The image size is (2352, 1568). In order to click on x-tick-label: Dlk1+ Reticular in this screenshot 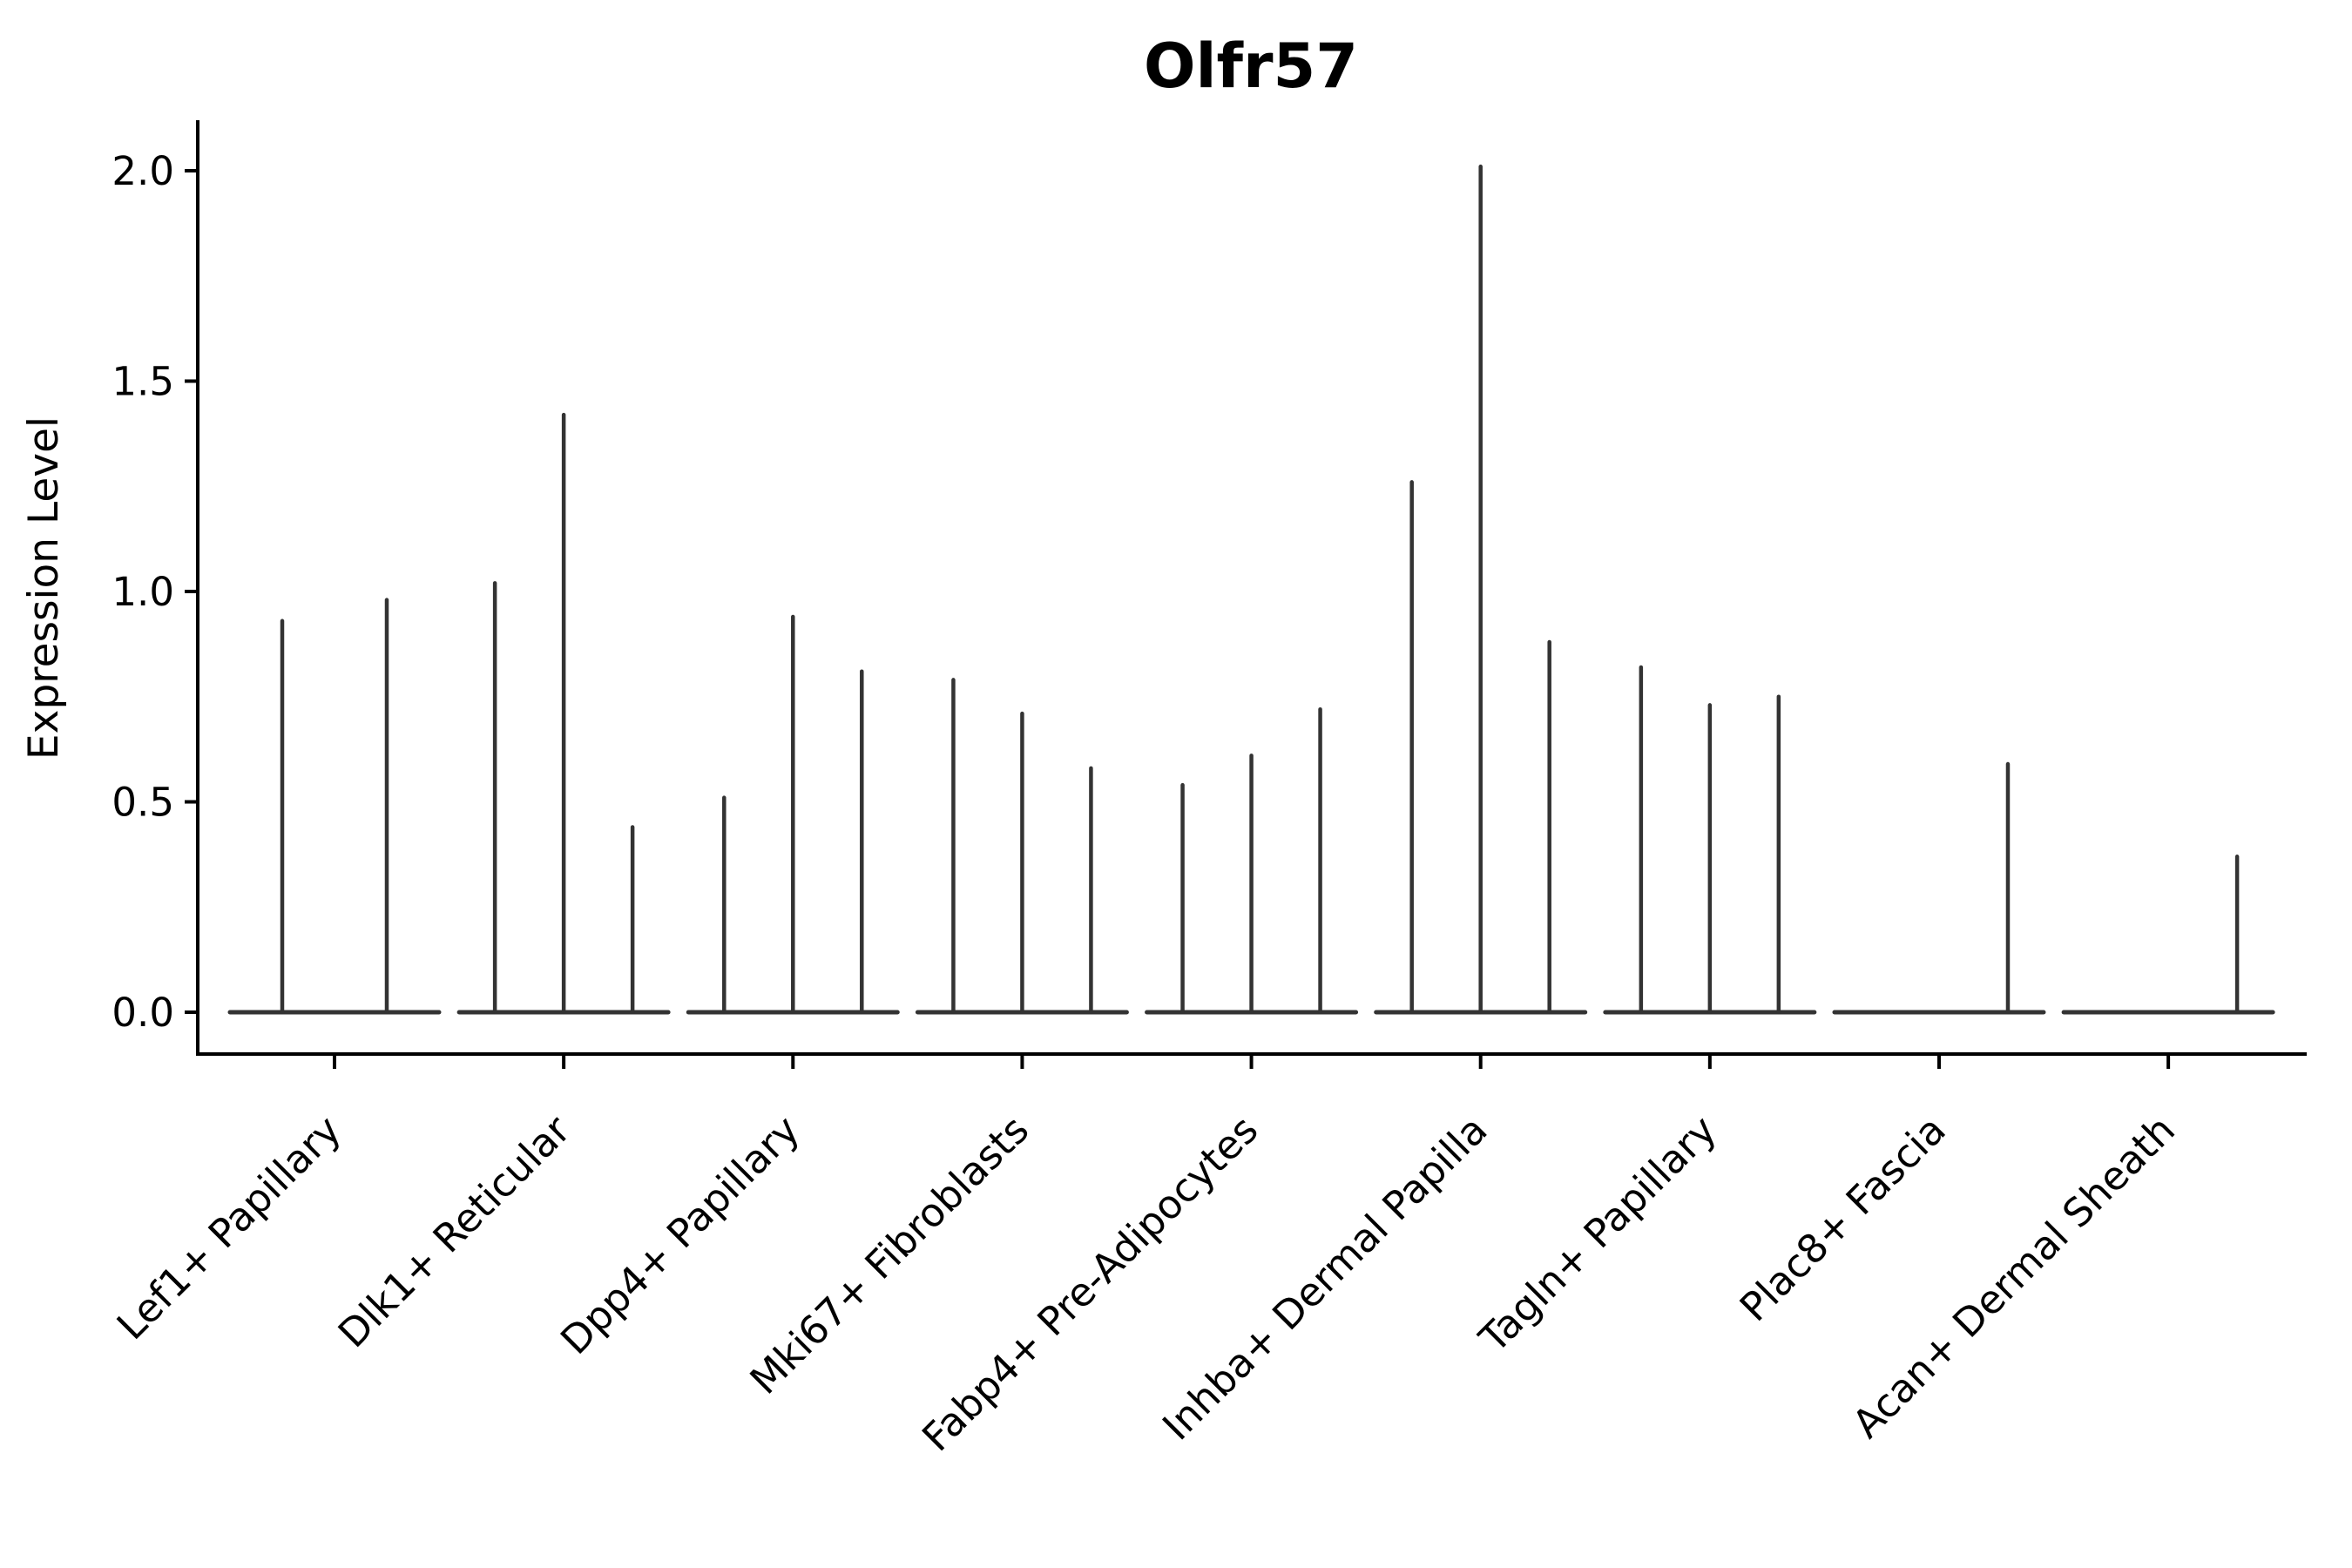, I will do `click(454, 1231)`.